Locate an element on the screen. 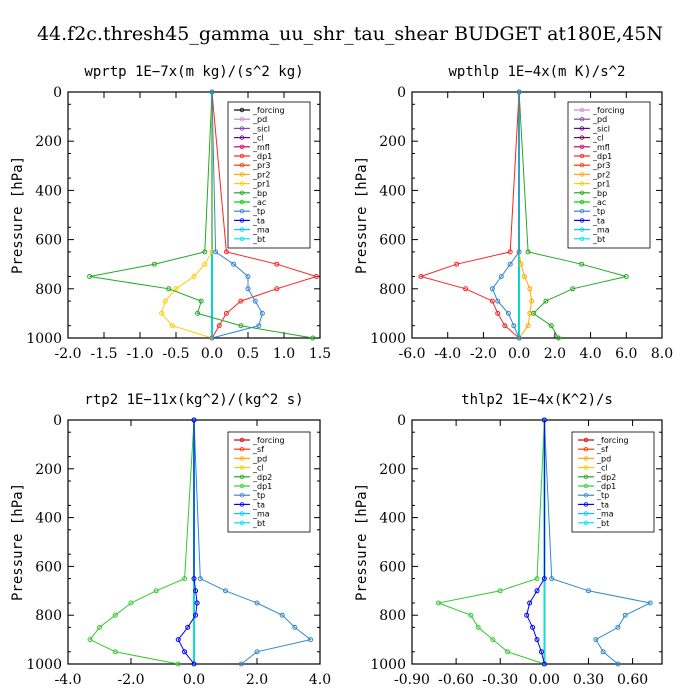 Image resolution: width=700 pixels, height=700 pixels. panel-title: thlp2 1E−4x(K^2)/s is located at coordinates (537, 400).